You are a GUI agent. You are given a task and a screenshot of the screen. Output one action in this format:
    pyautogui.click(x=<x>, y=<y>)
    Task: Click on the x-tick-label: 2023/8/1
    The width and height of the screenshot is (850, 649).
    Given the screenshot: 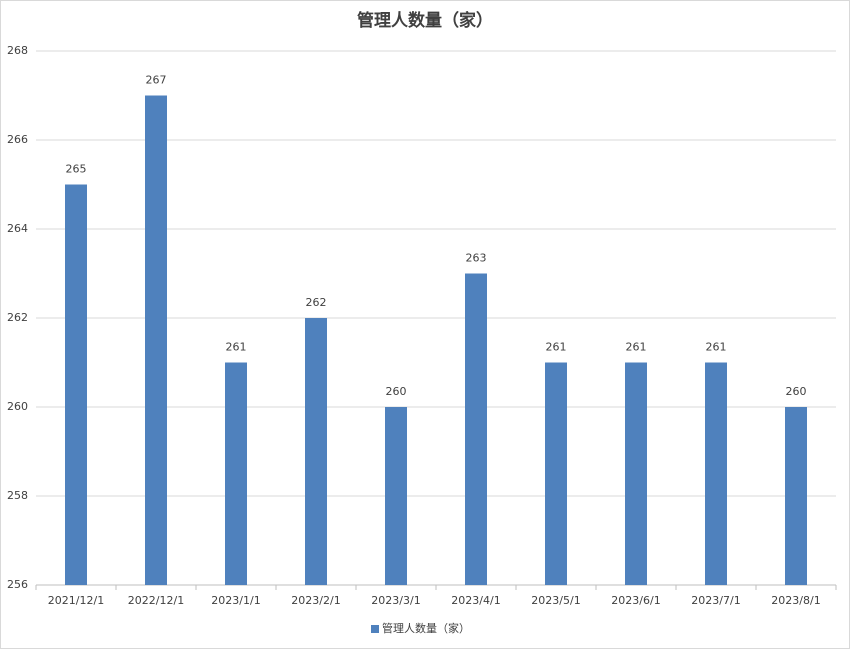 What is the action you would take?
    pyautogui.click(x=795, y=600)
    